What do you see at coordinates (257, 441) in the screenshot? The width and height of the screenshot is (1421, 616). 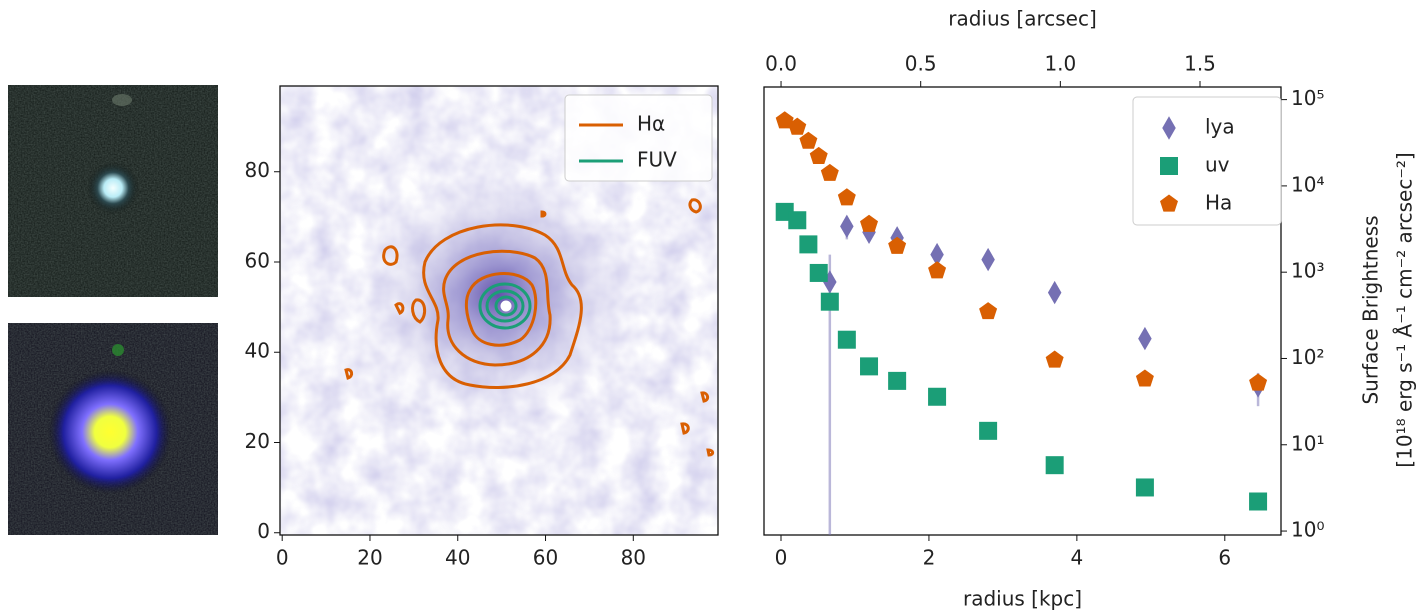 I see `y-tick-label: 20` at bounding box center [257, 441].